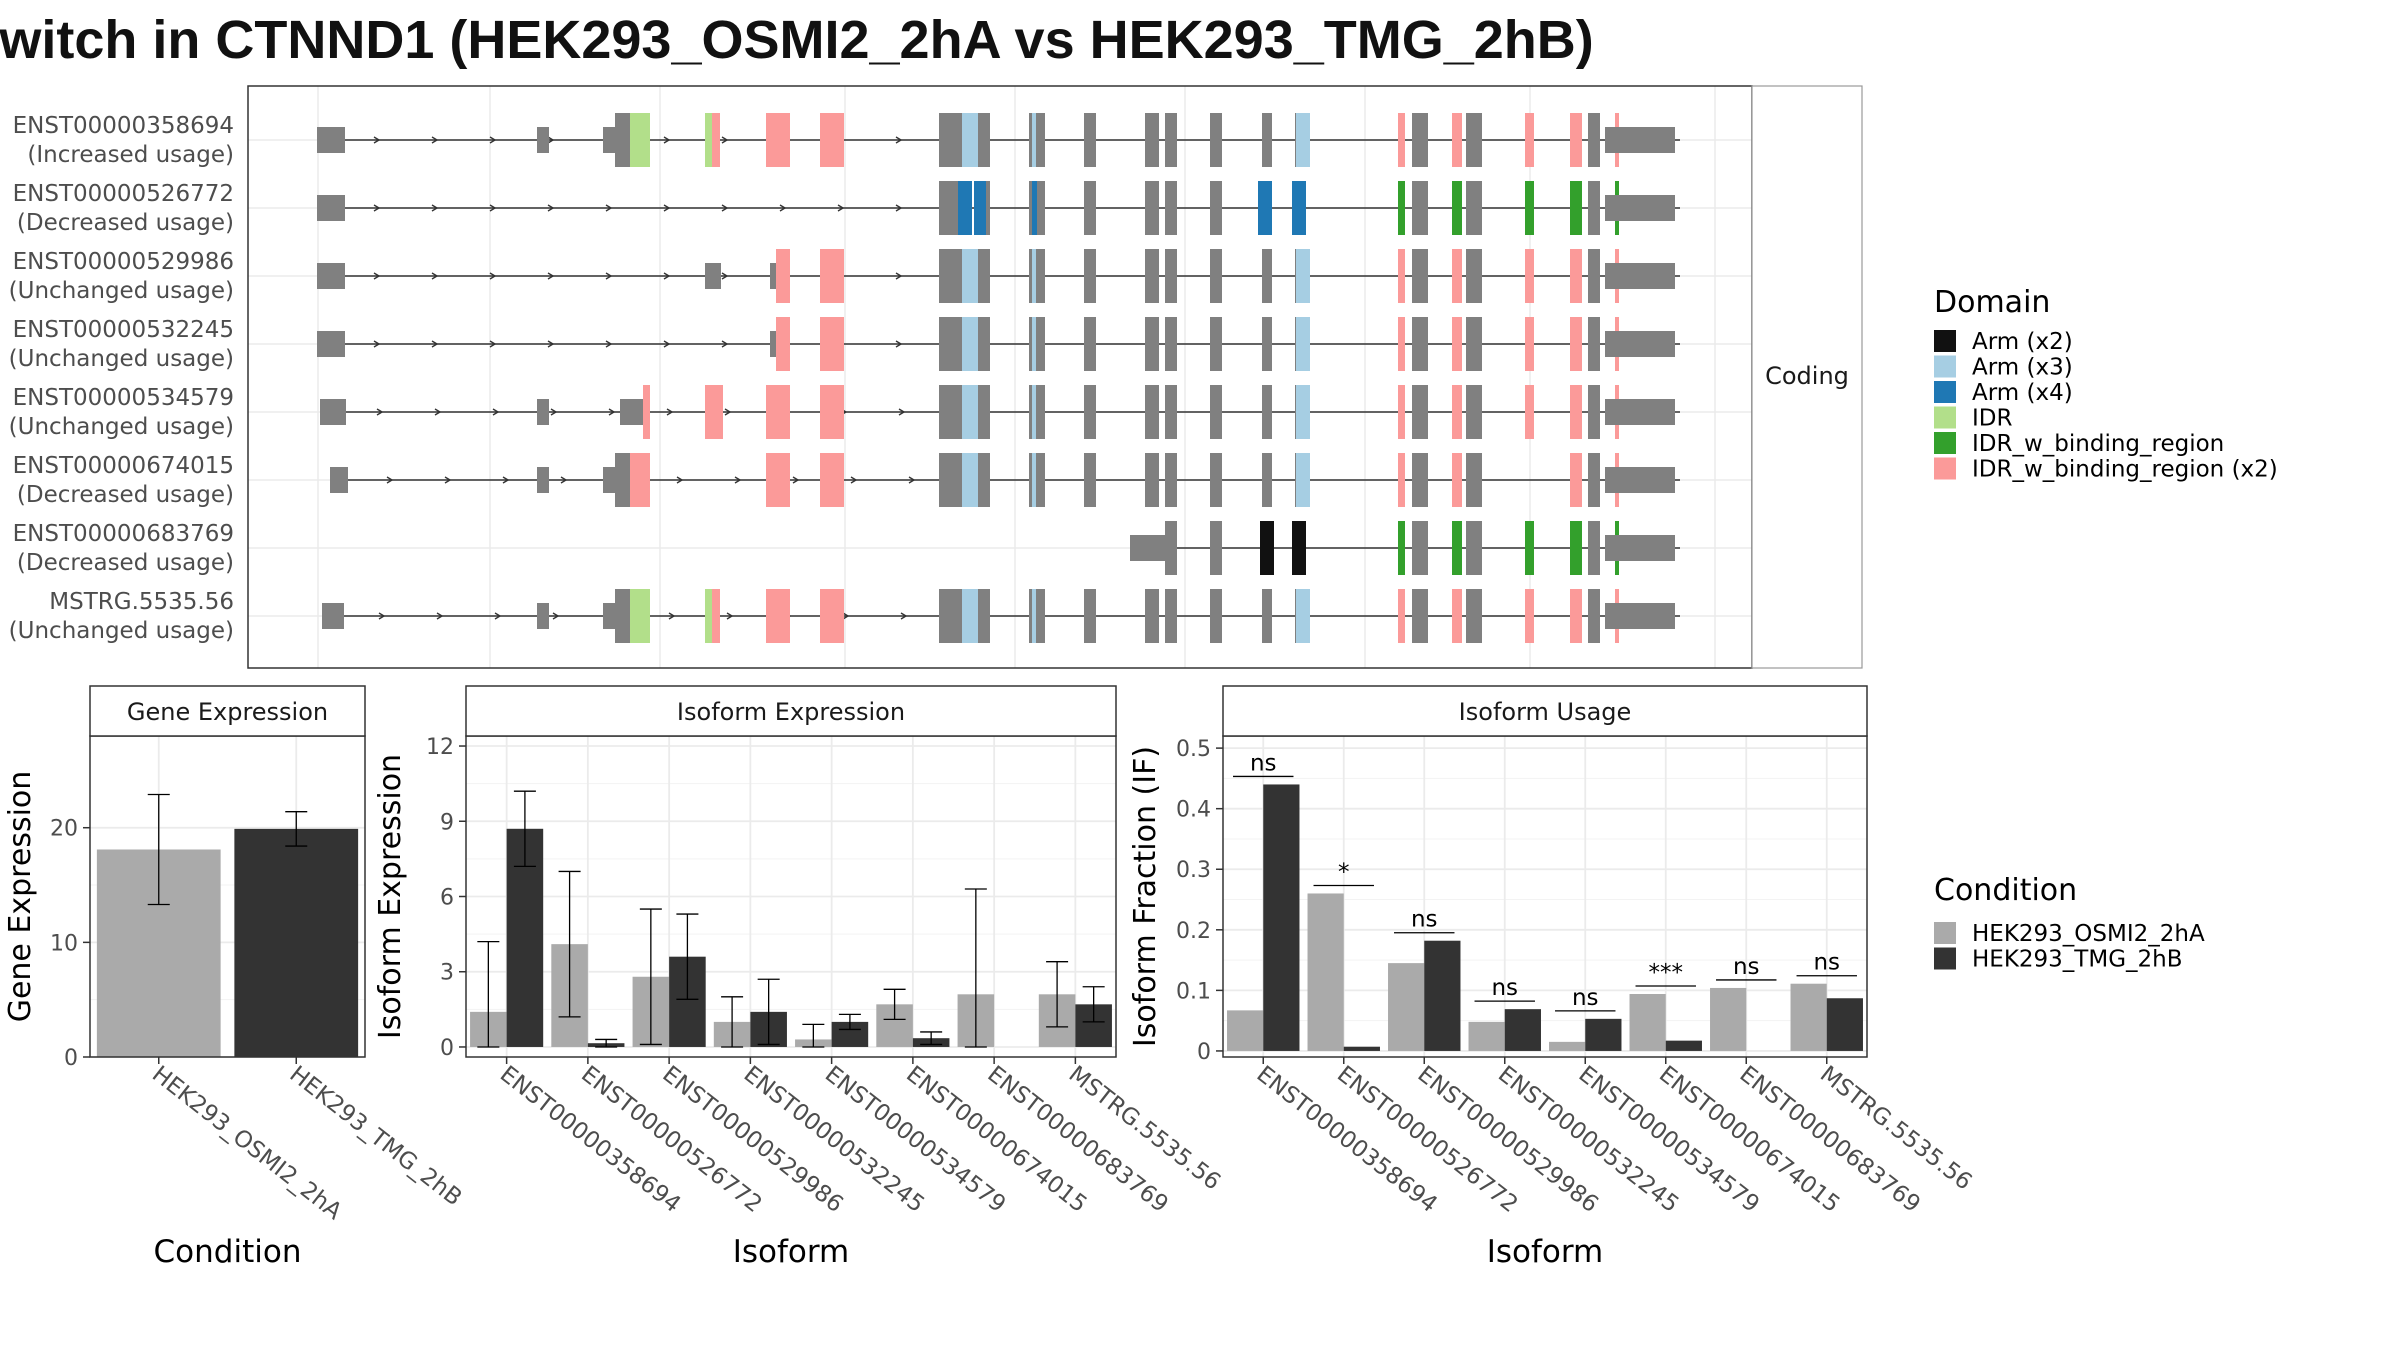  What do you see at coordinates (1666, 973) in the screenshot?
I see `significance-label: ***` at bounding box center [1666, 973].